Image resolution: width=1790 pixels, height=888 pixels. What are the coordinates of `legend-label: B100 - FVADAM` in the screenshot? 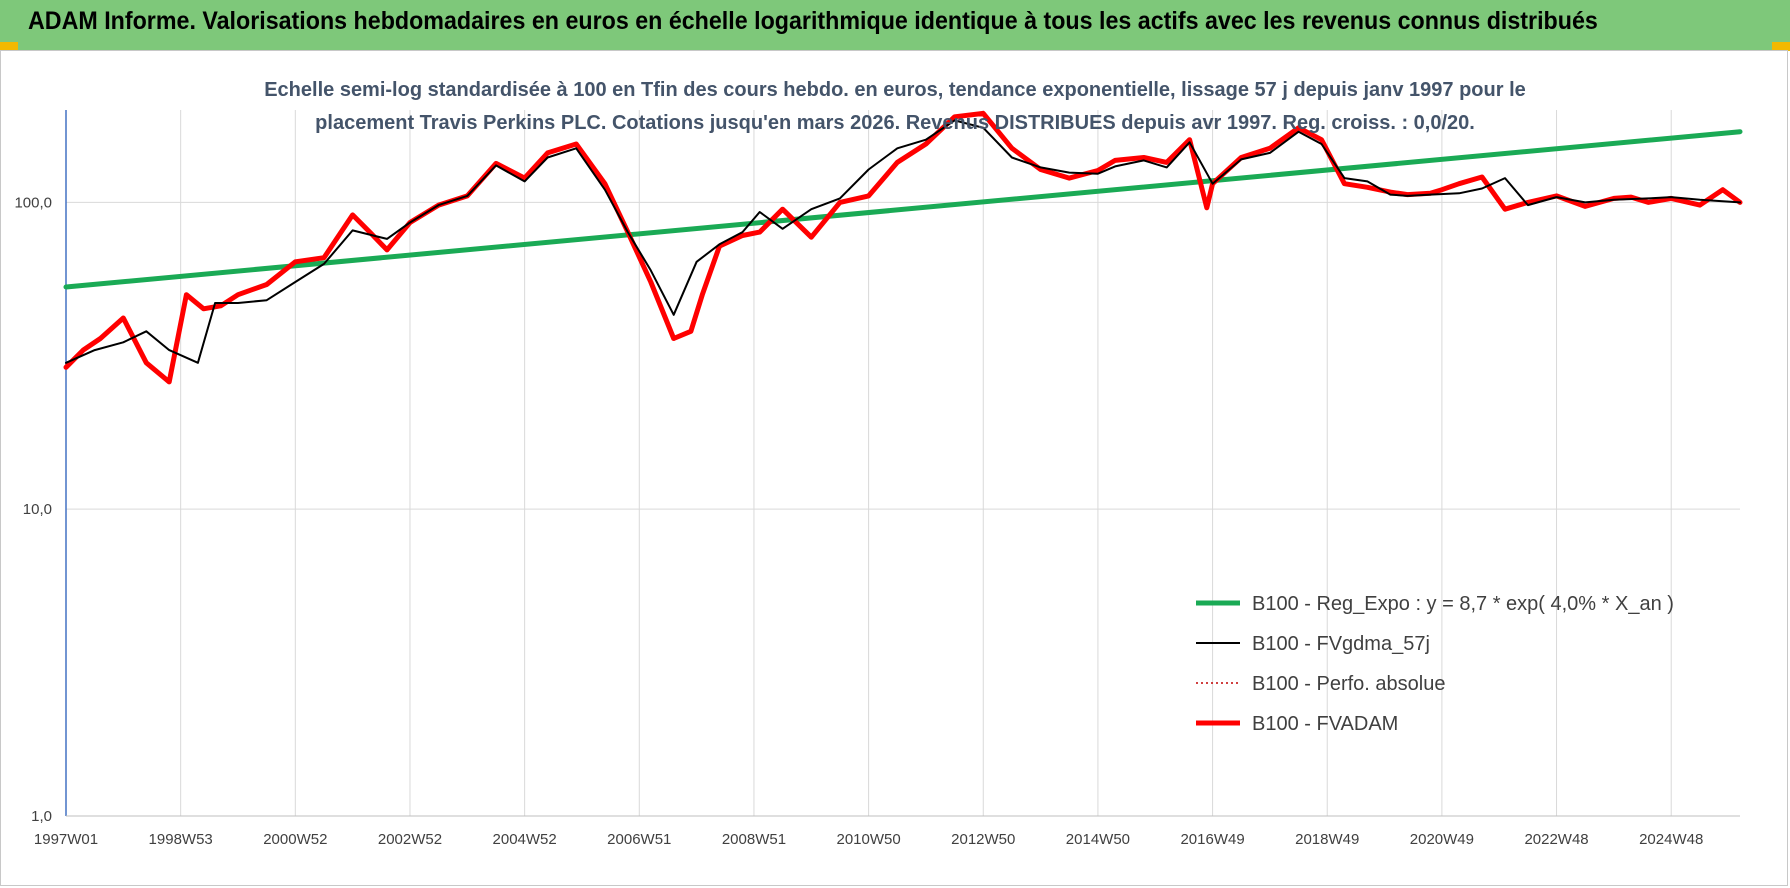 It's located at (1325, 724).